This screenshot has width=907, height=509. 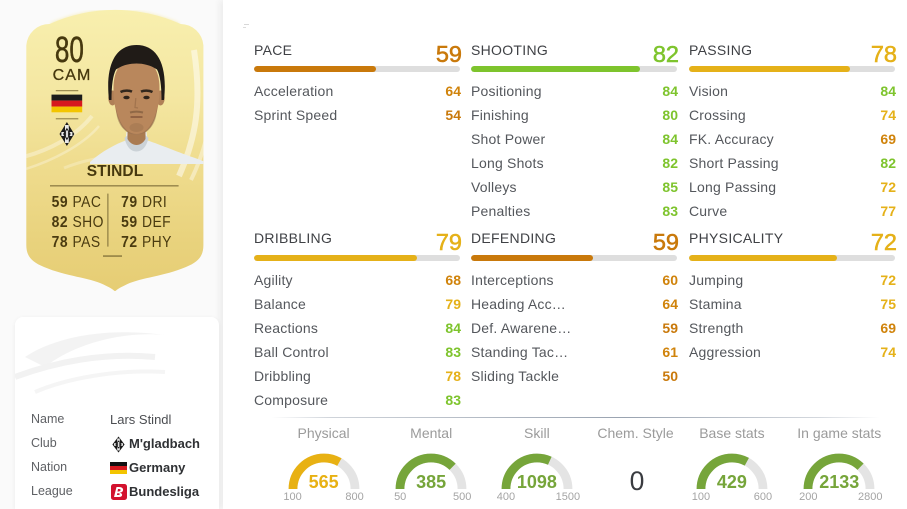 What do you see at coordinates (129, 242) in the screenshot?
I see `svg-text: 72` at bounding box center [129, 242].